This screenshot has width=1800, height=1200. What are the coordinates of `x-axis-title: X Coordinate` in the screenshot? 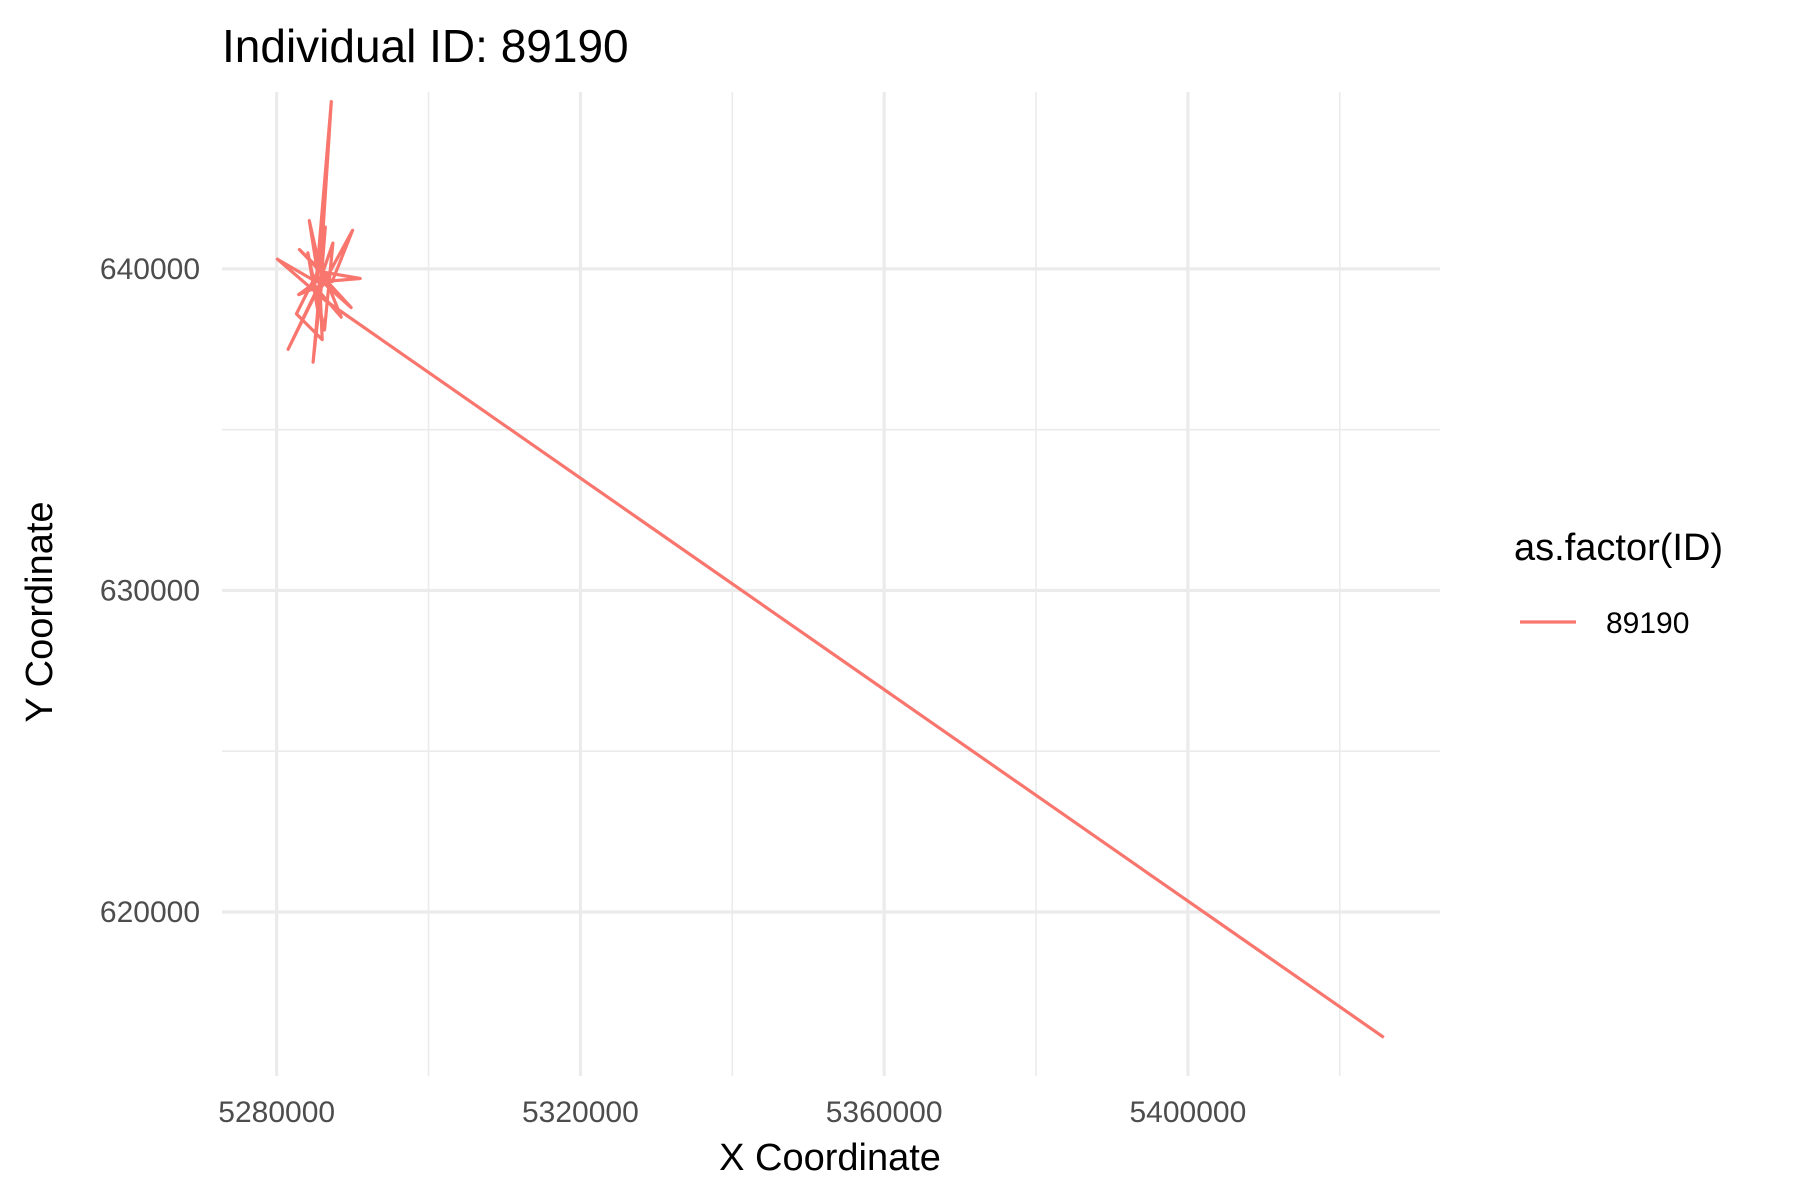 It's located at (830, 1158).